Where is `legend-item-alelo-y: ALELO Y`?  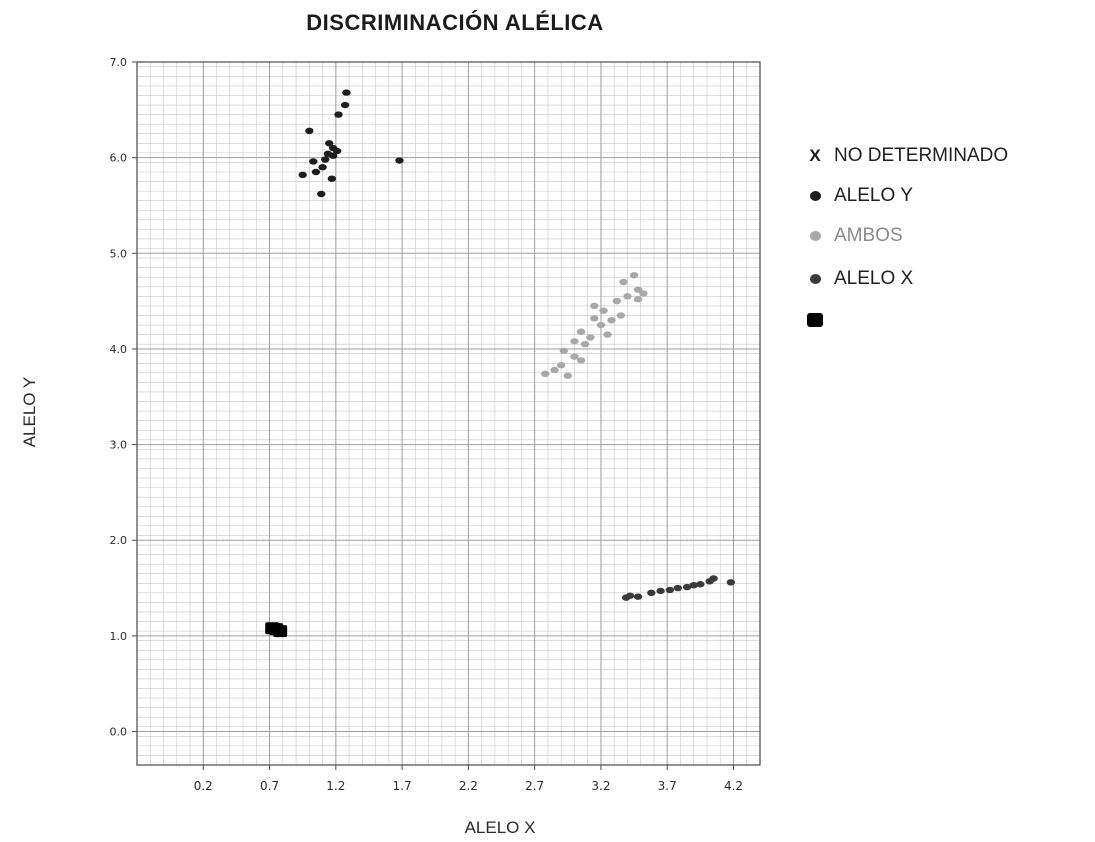 legend-item-alelo-y: ALELO Y is located at coordinates (859, 196).